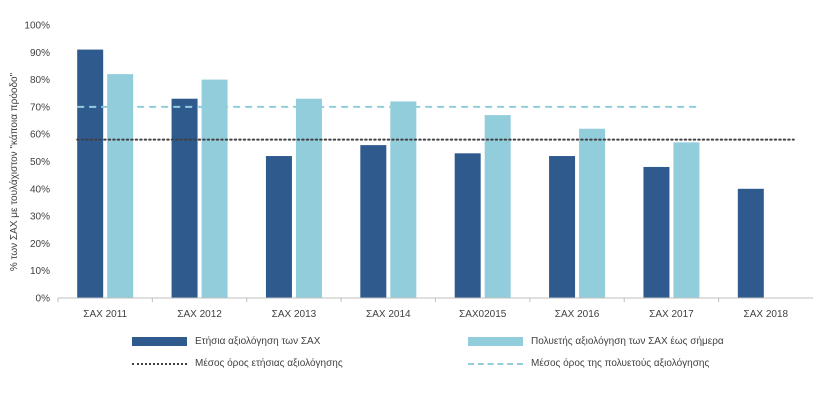 The height and width of the screenshot is (400, 829). Describe the element at coordinates (671, 314) in the screenshot. I see `x-tick-label: ΣΑΧ 2017` at that location.